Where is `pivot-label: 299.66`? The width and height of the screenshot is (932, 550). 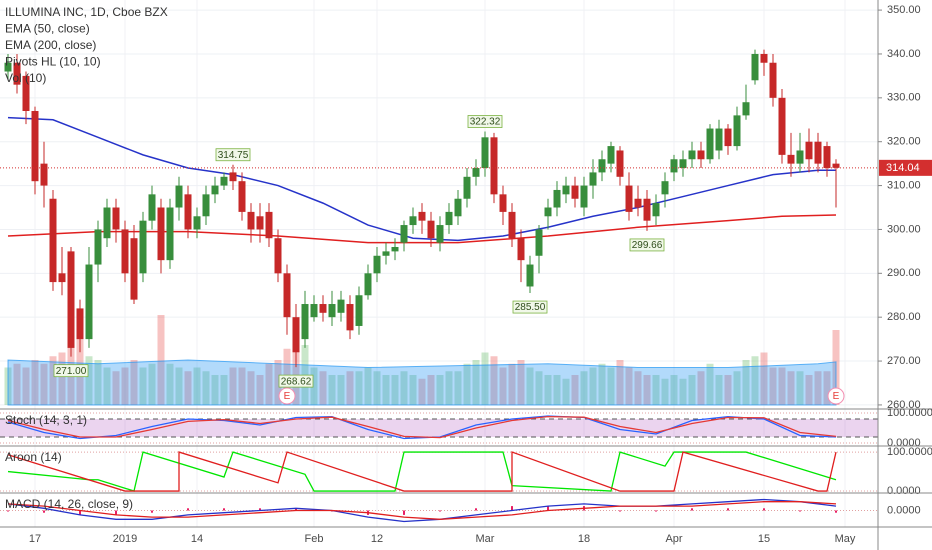 pivot-label: 299.66 is located at coordinates (647, 245).